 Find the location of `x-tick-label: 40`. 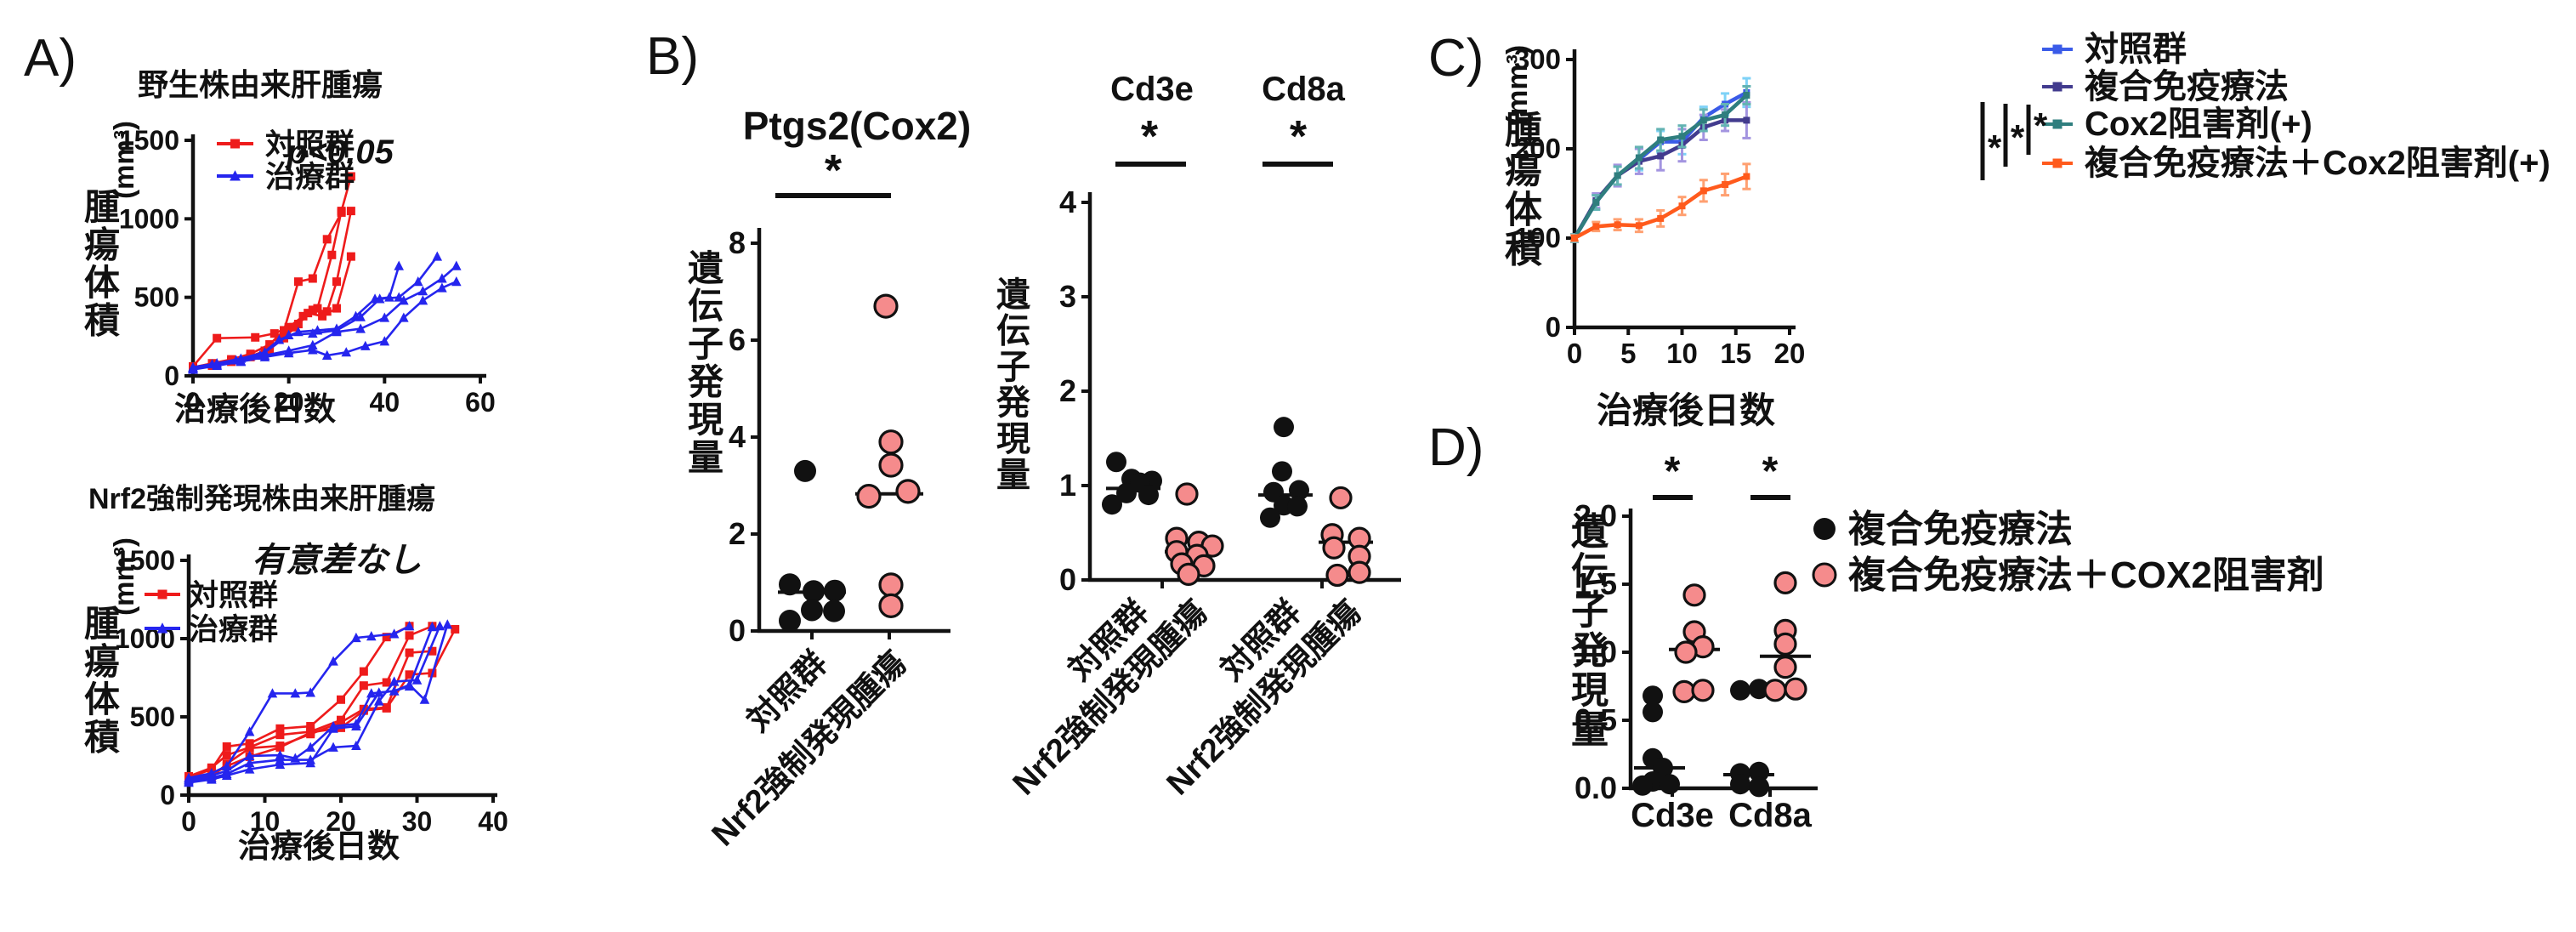

x-tick-label: 40 is located at coordinates (385, 402).